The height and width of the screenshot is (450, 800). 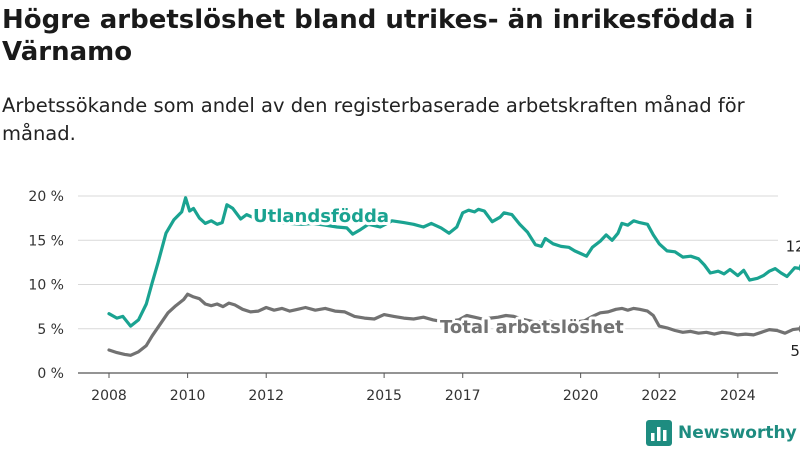 I want to click on x-tick-label: 2017, so click(x=463, y=396).